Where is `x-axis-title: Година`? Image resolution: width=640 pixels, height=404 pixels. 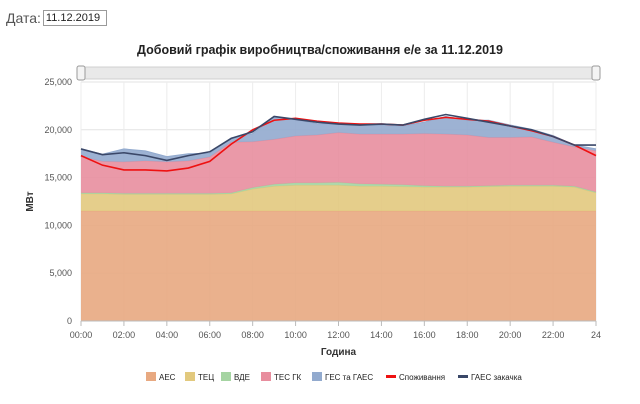 x-axis-title: Година is located at coordinates (339, 352).